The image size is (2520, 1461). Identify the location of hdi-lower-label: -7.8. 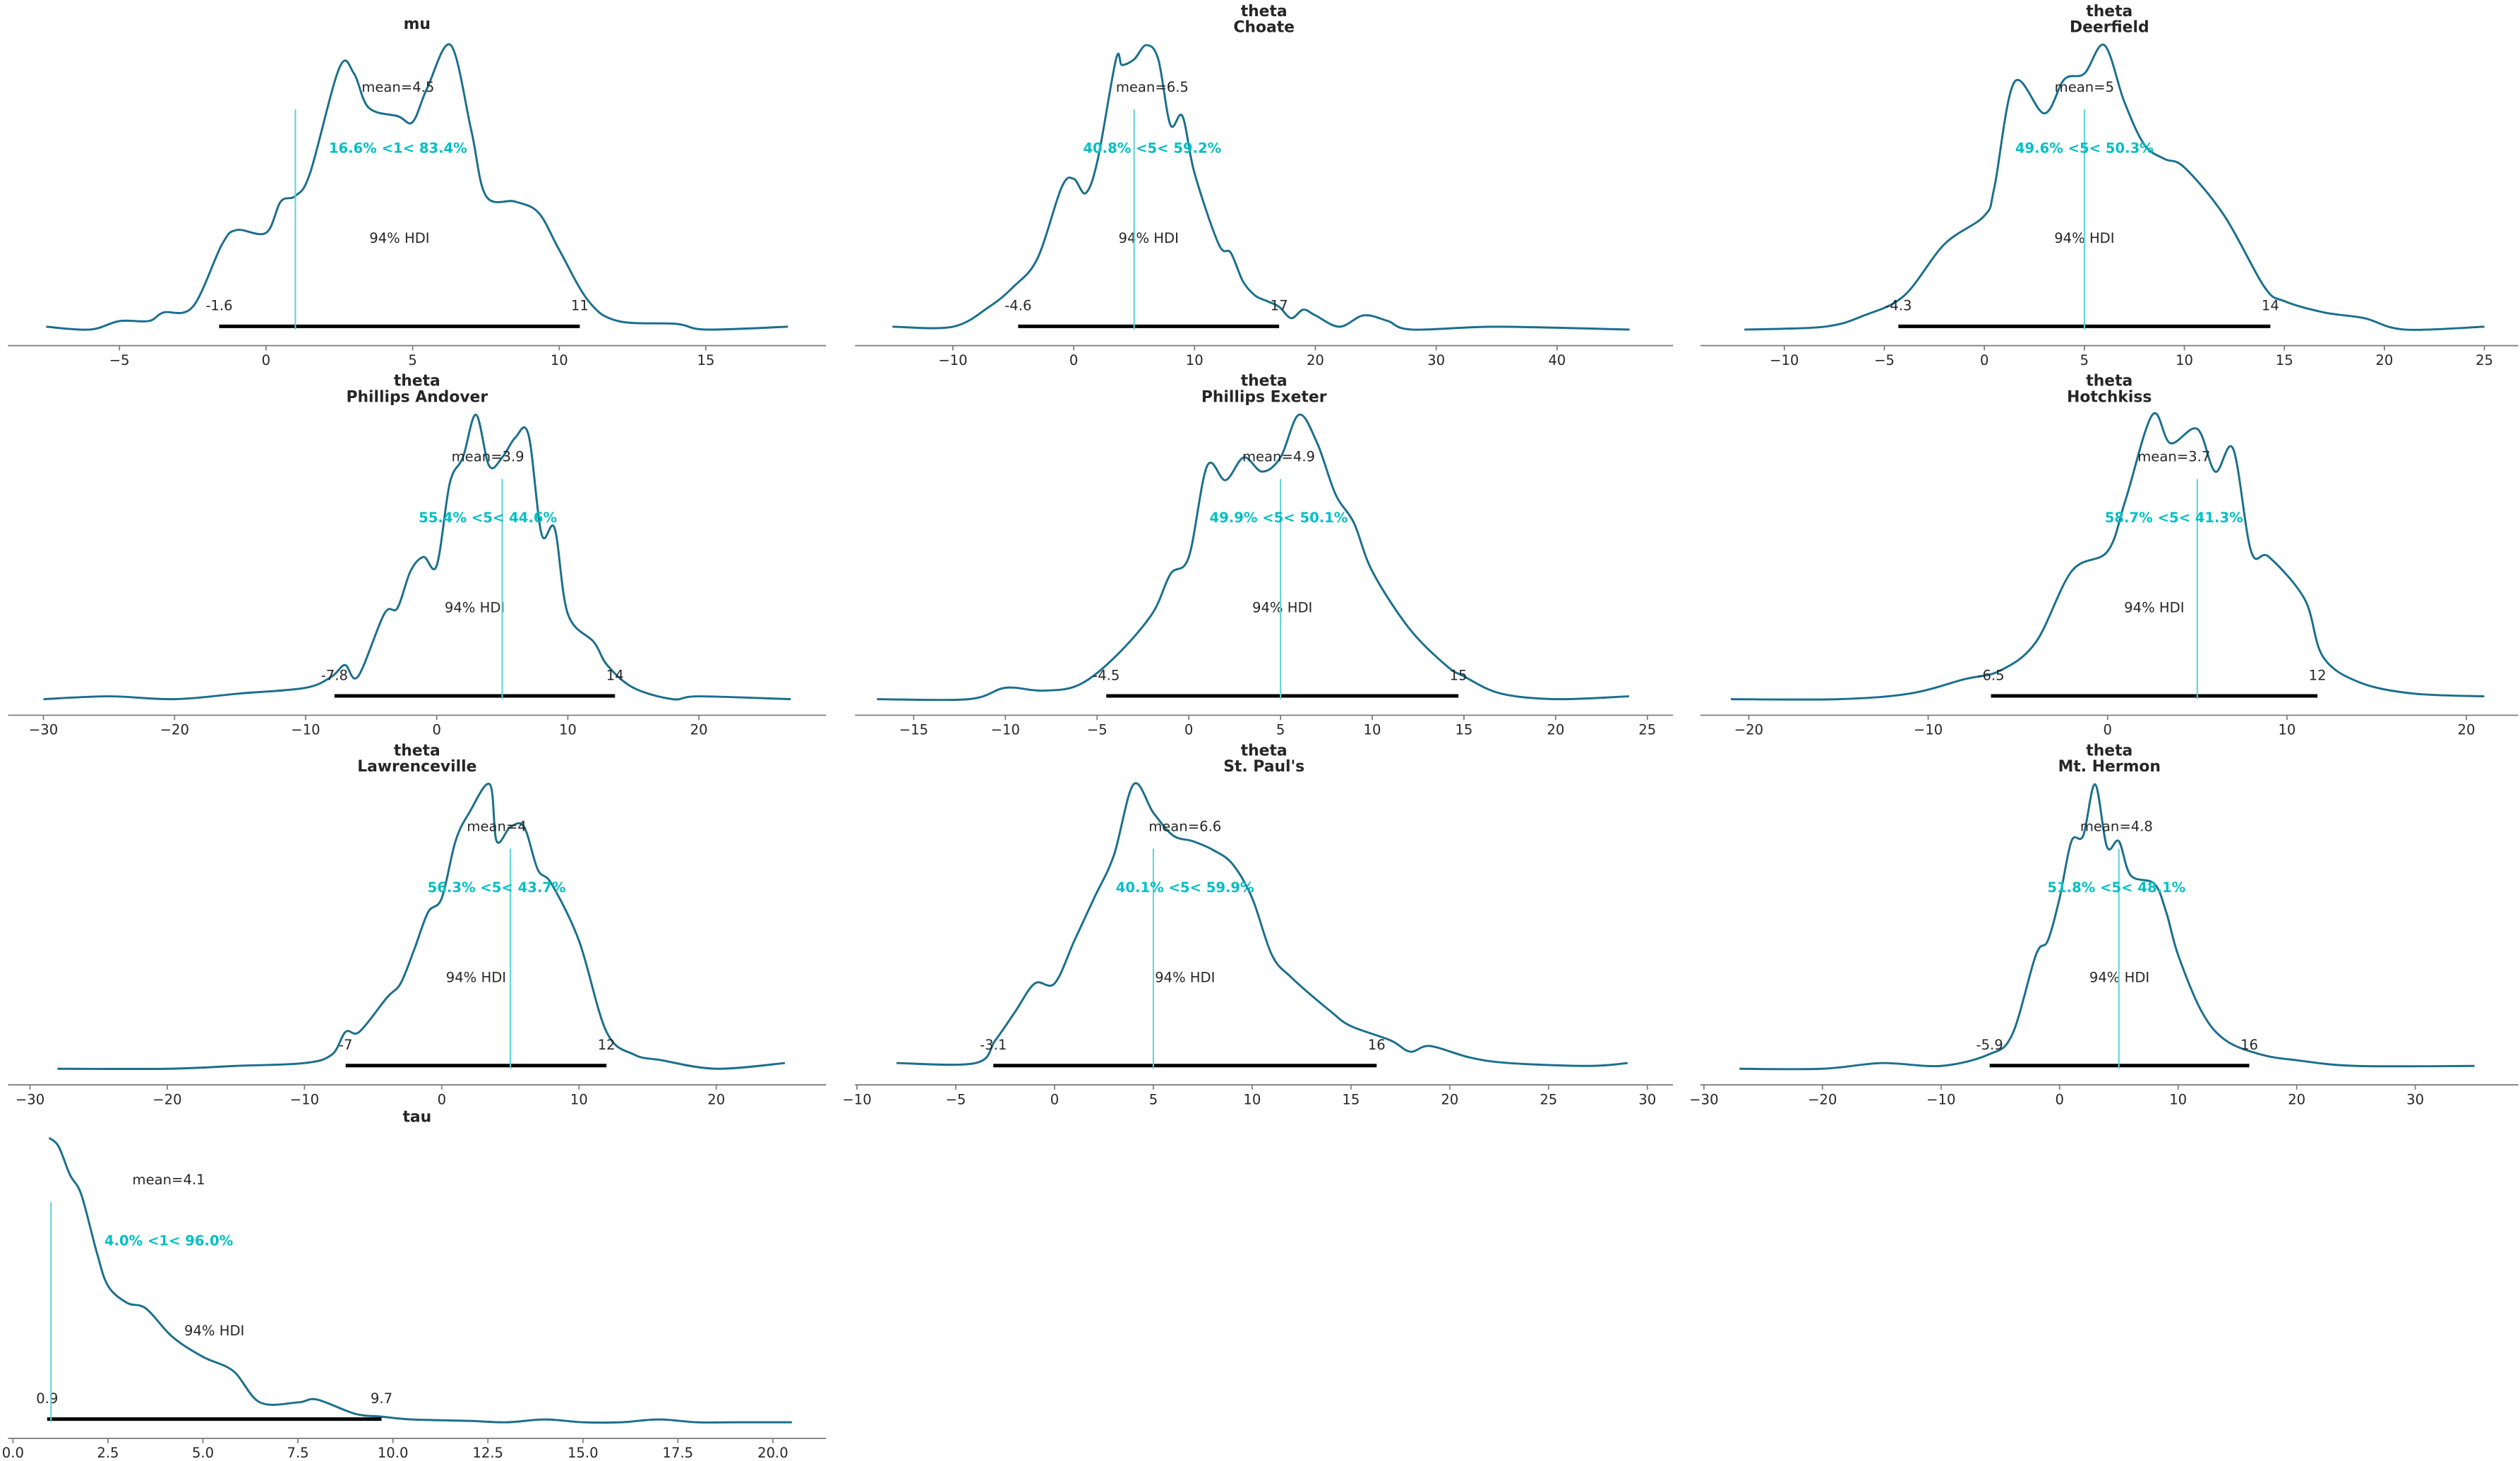
(334, 675).